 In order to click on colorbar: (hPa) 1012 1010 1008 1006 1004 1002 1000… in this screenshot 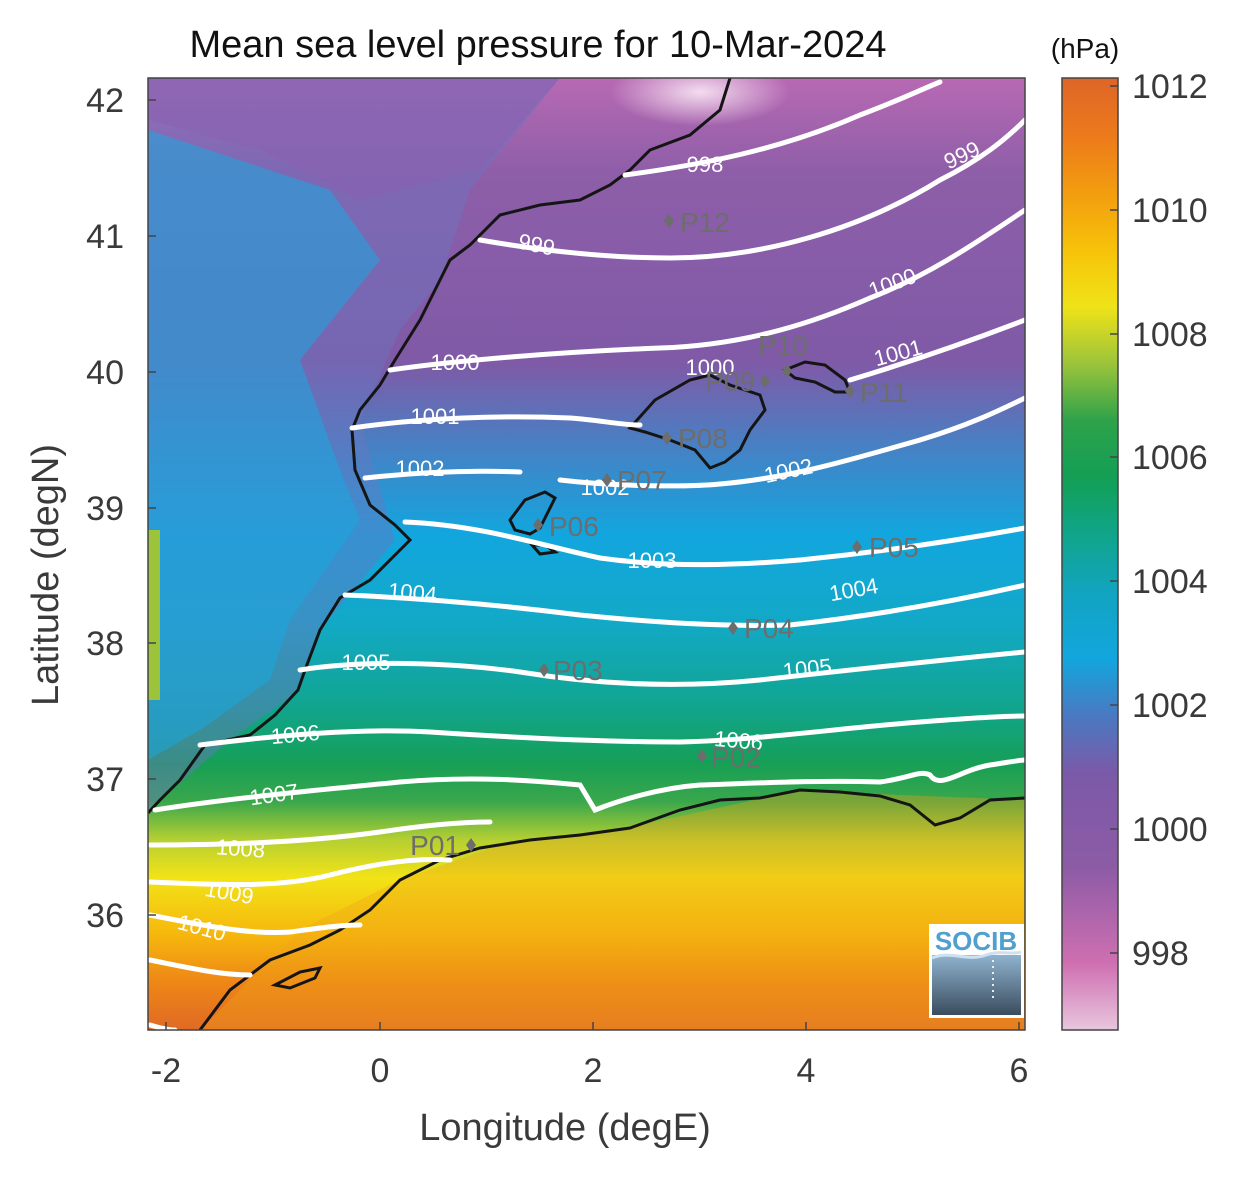, I will do `click(1129, 532)`.